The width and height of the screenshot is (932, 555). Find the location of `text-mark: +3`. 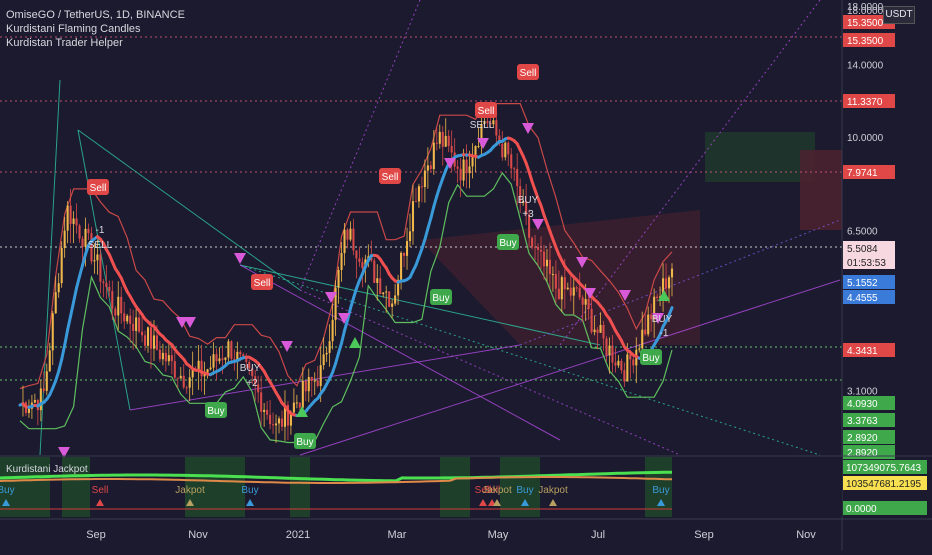

text-mark: +3 is located at coordinates (528, 214).